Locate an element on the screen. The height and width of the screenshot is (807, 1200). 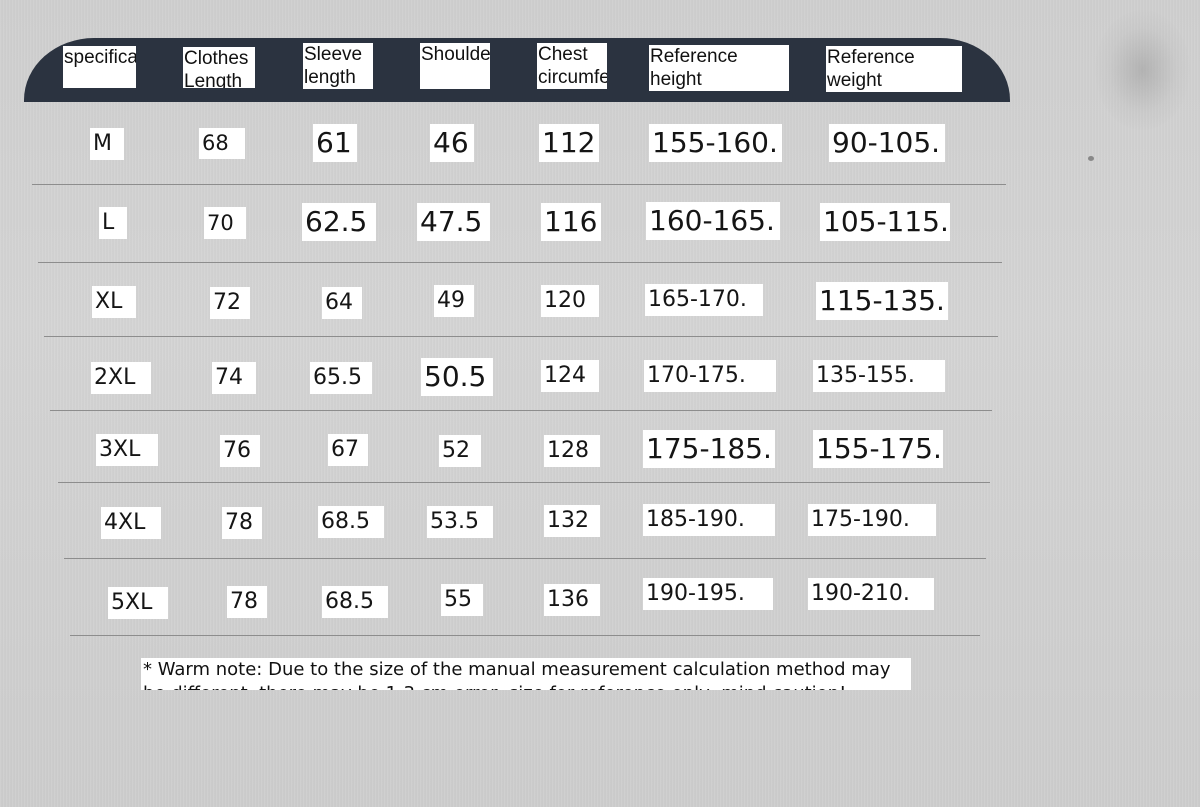
cell-height: 165-170. is located at coordinates (704, 300).